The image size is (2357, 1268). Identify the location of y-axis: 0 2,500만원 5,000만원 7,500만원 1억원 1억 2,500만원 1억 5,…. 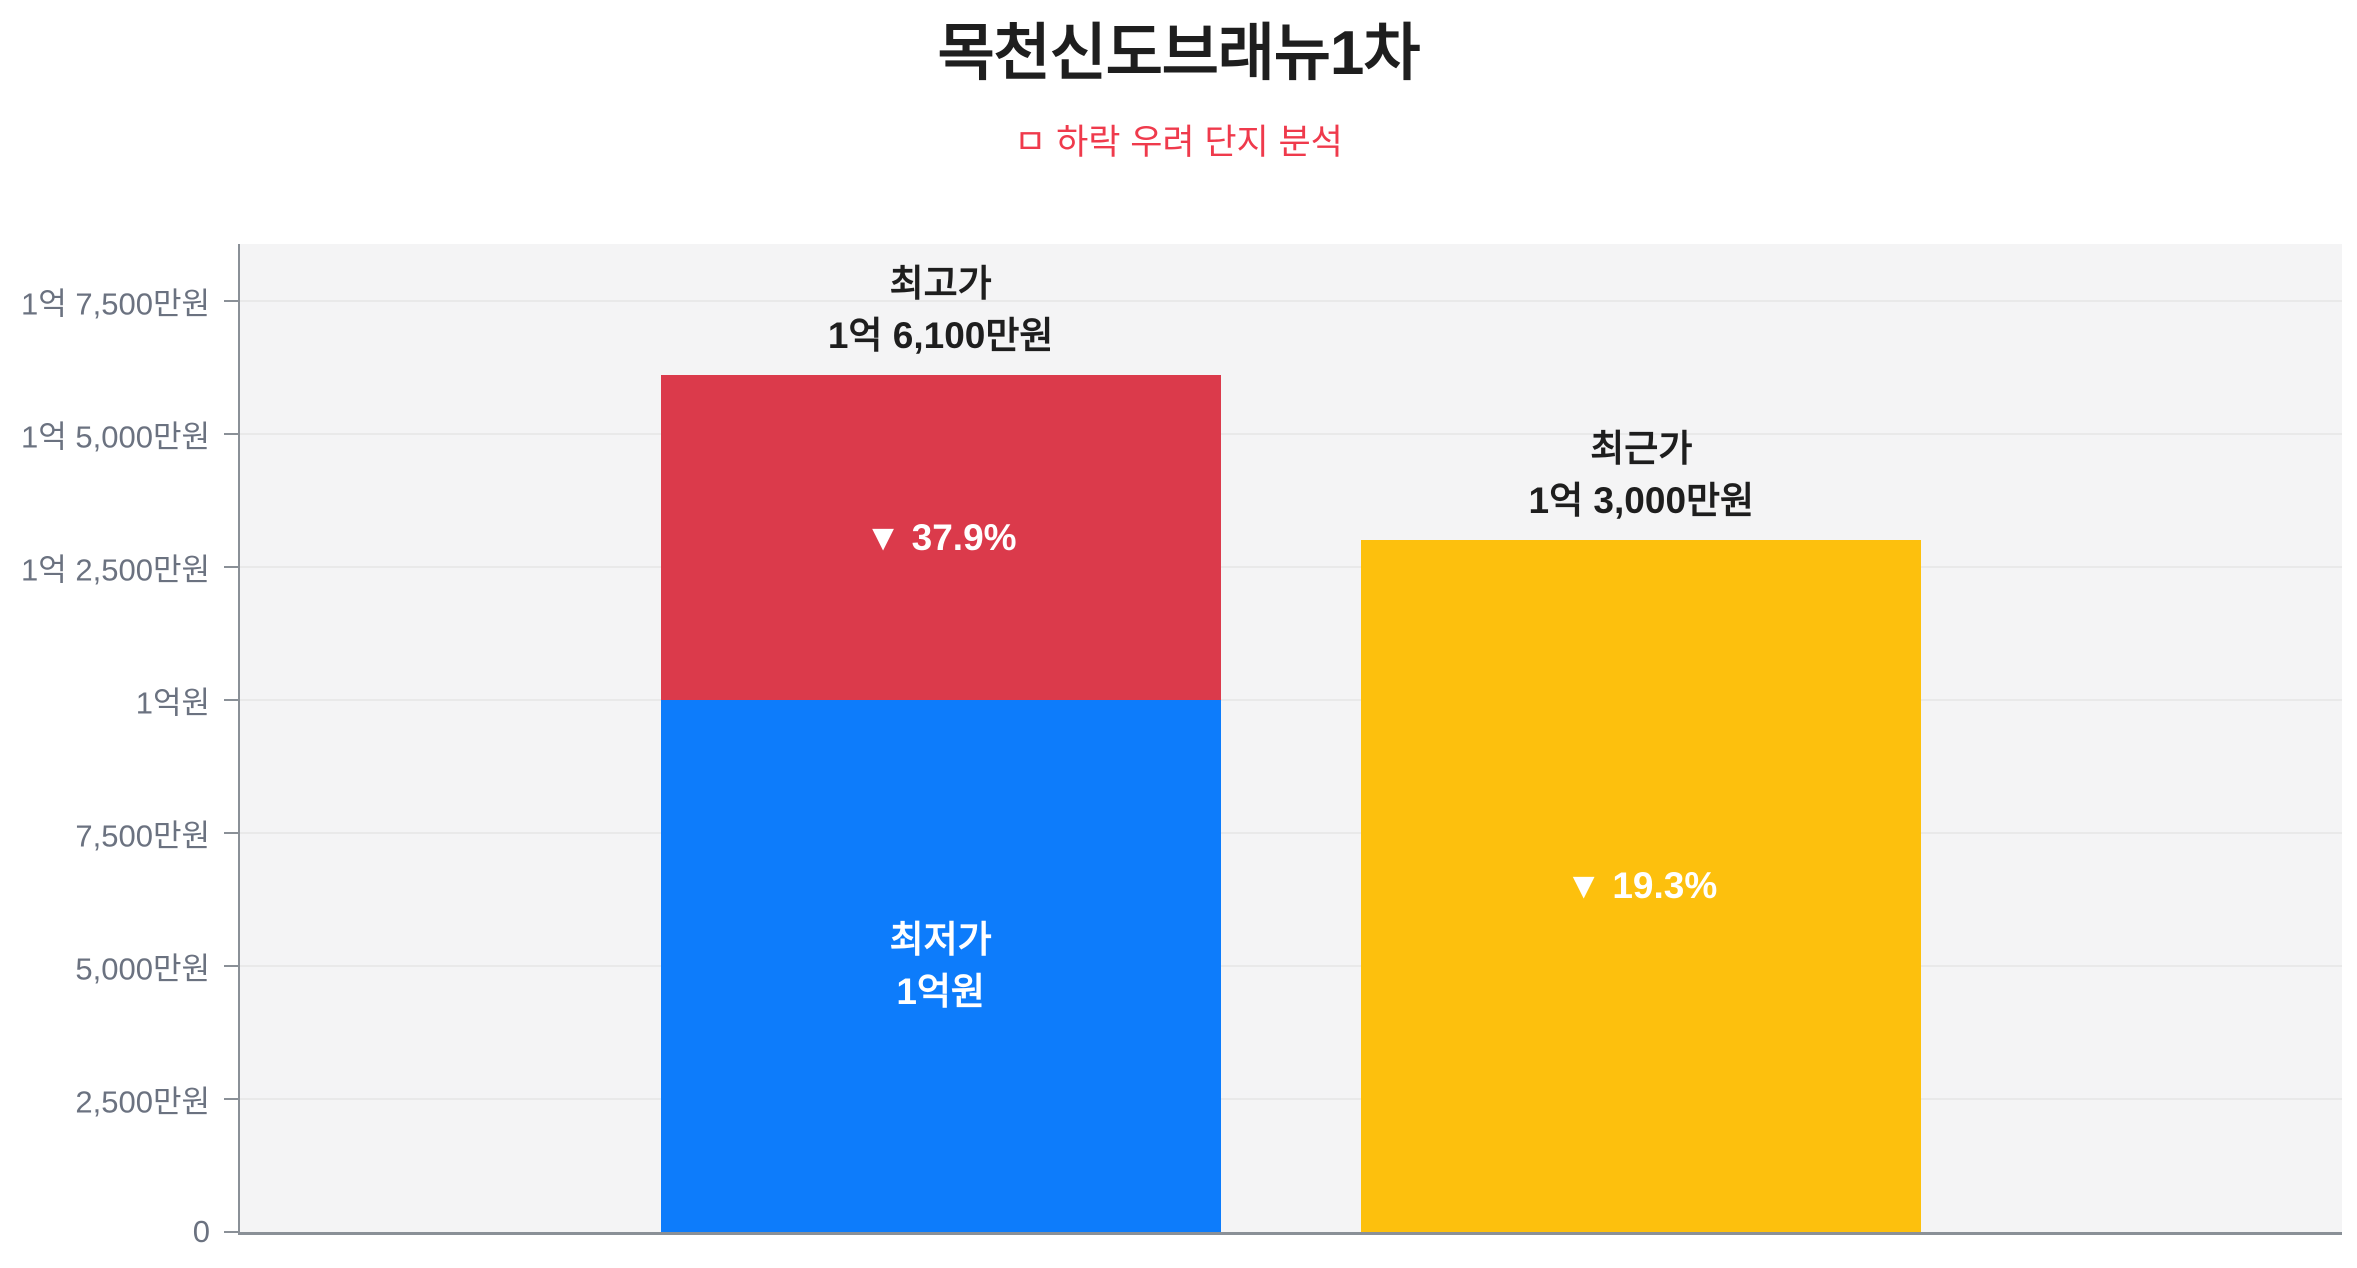
(120, 746).